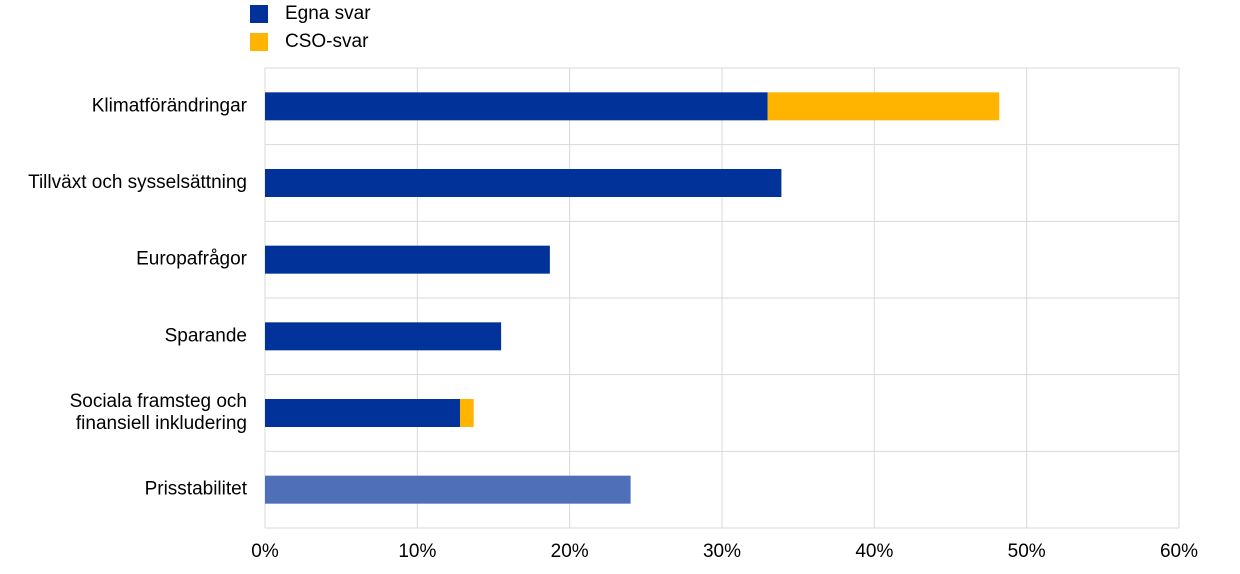  What do you see at coordinates (265, 551) in the screenshot?
I see `x-tick-label: 0%` at bounding box center [265, 551].